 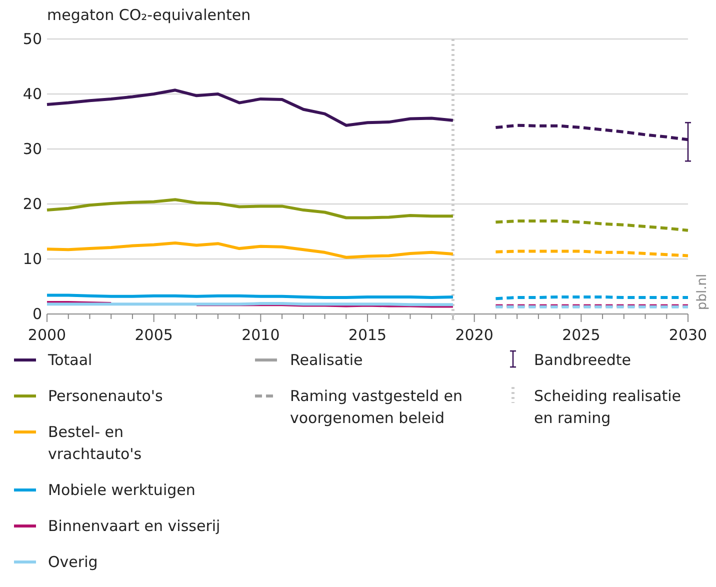 What do you see at coordinates (367, 335) in the screenshot?
I see `x-tick-label: 2015` at bounding box center [367, 335].